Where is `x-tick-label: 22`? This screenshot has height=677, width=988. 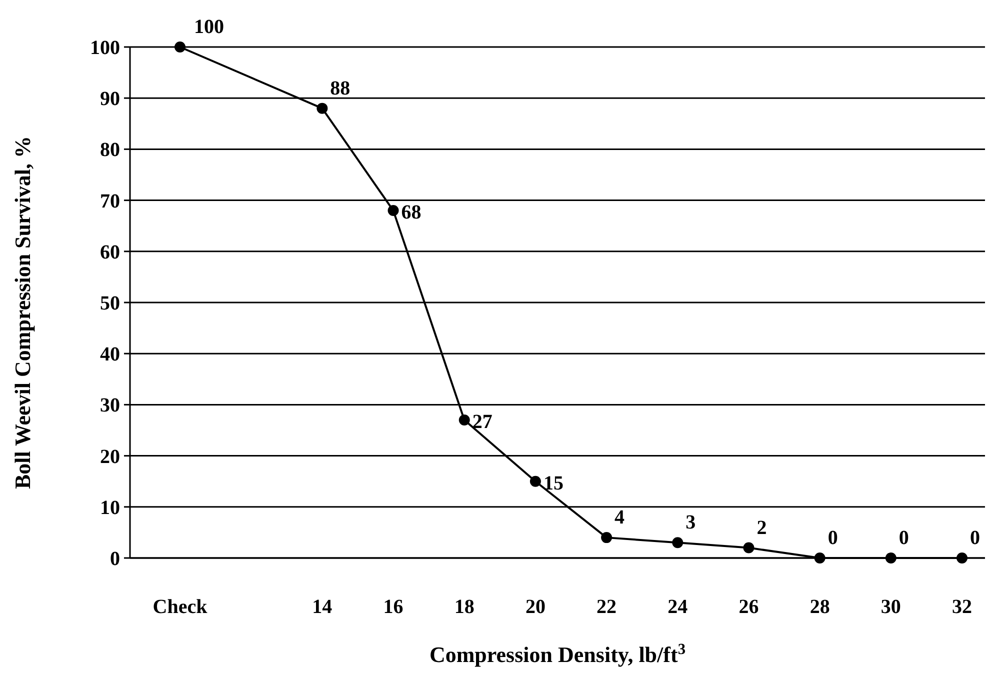
x-tick-label: 22 is located at coordinates (606, 607).